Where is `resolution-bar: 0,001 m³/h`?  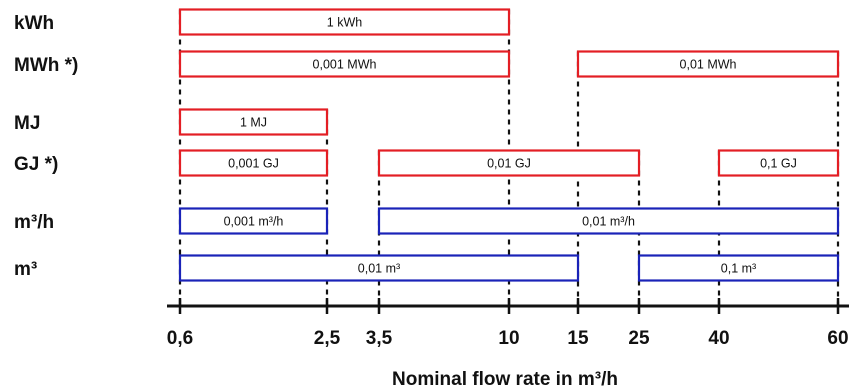
resolution-bar: 0,001 m³/h is located at coordinates (253, 221).